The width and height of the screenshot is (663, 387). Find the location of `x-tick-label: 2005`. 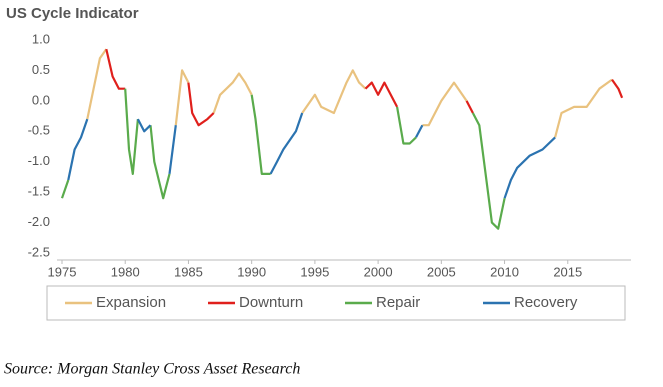

x-tick-label: 2005 is located at coordinates (441, 271).